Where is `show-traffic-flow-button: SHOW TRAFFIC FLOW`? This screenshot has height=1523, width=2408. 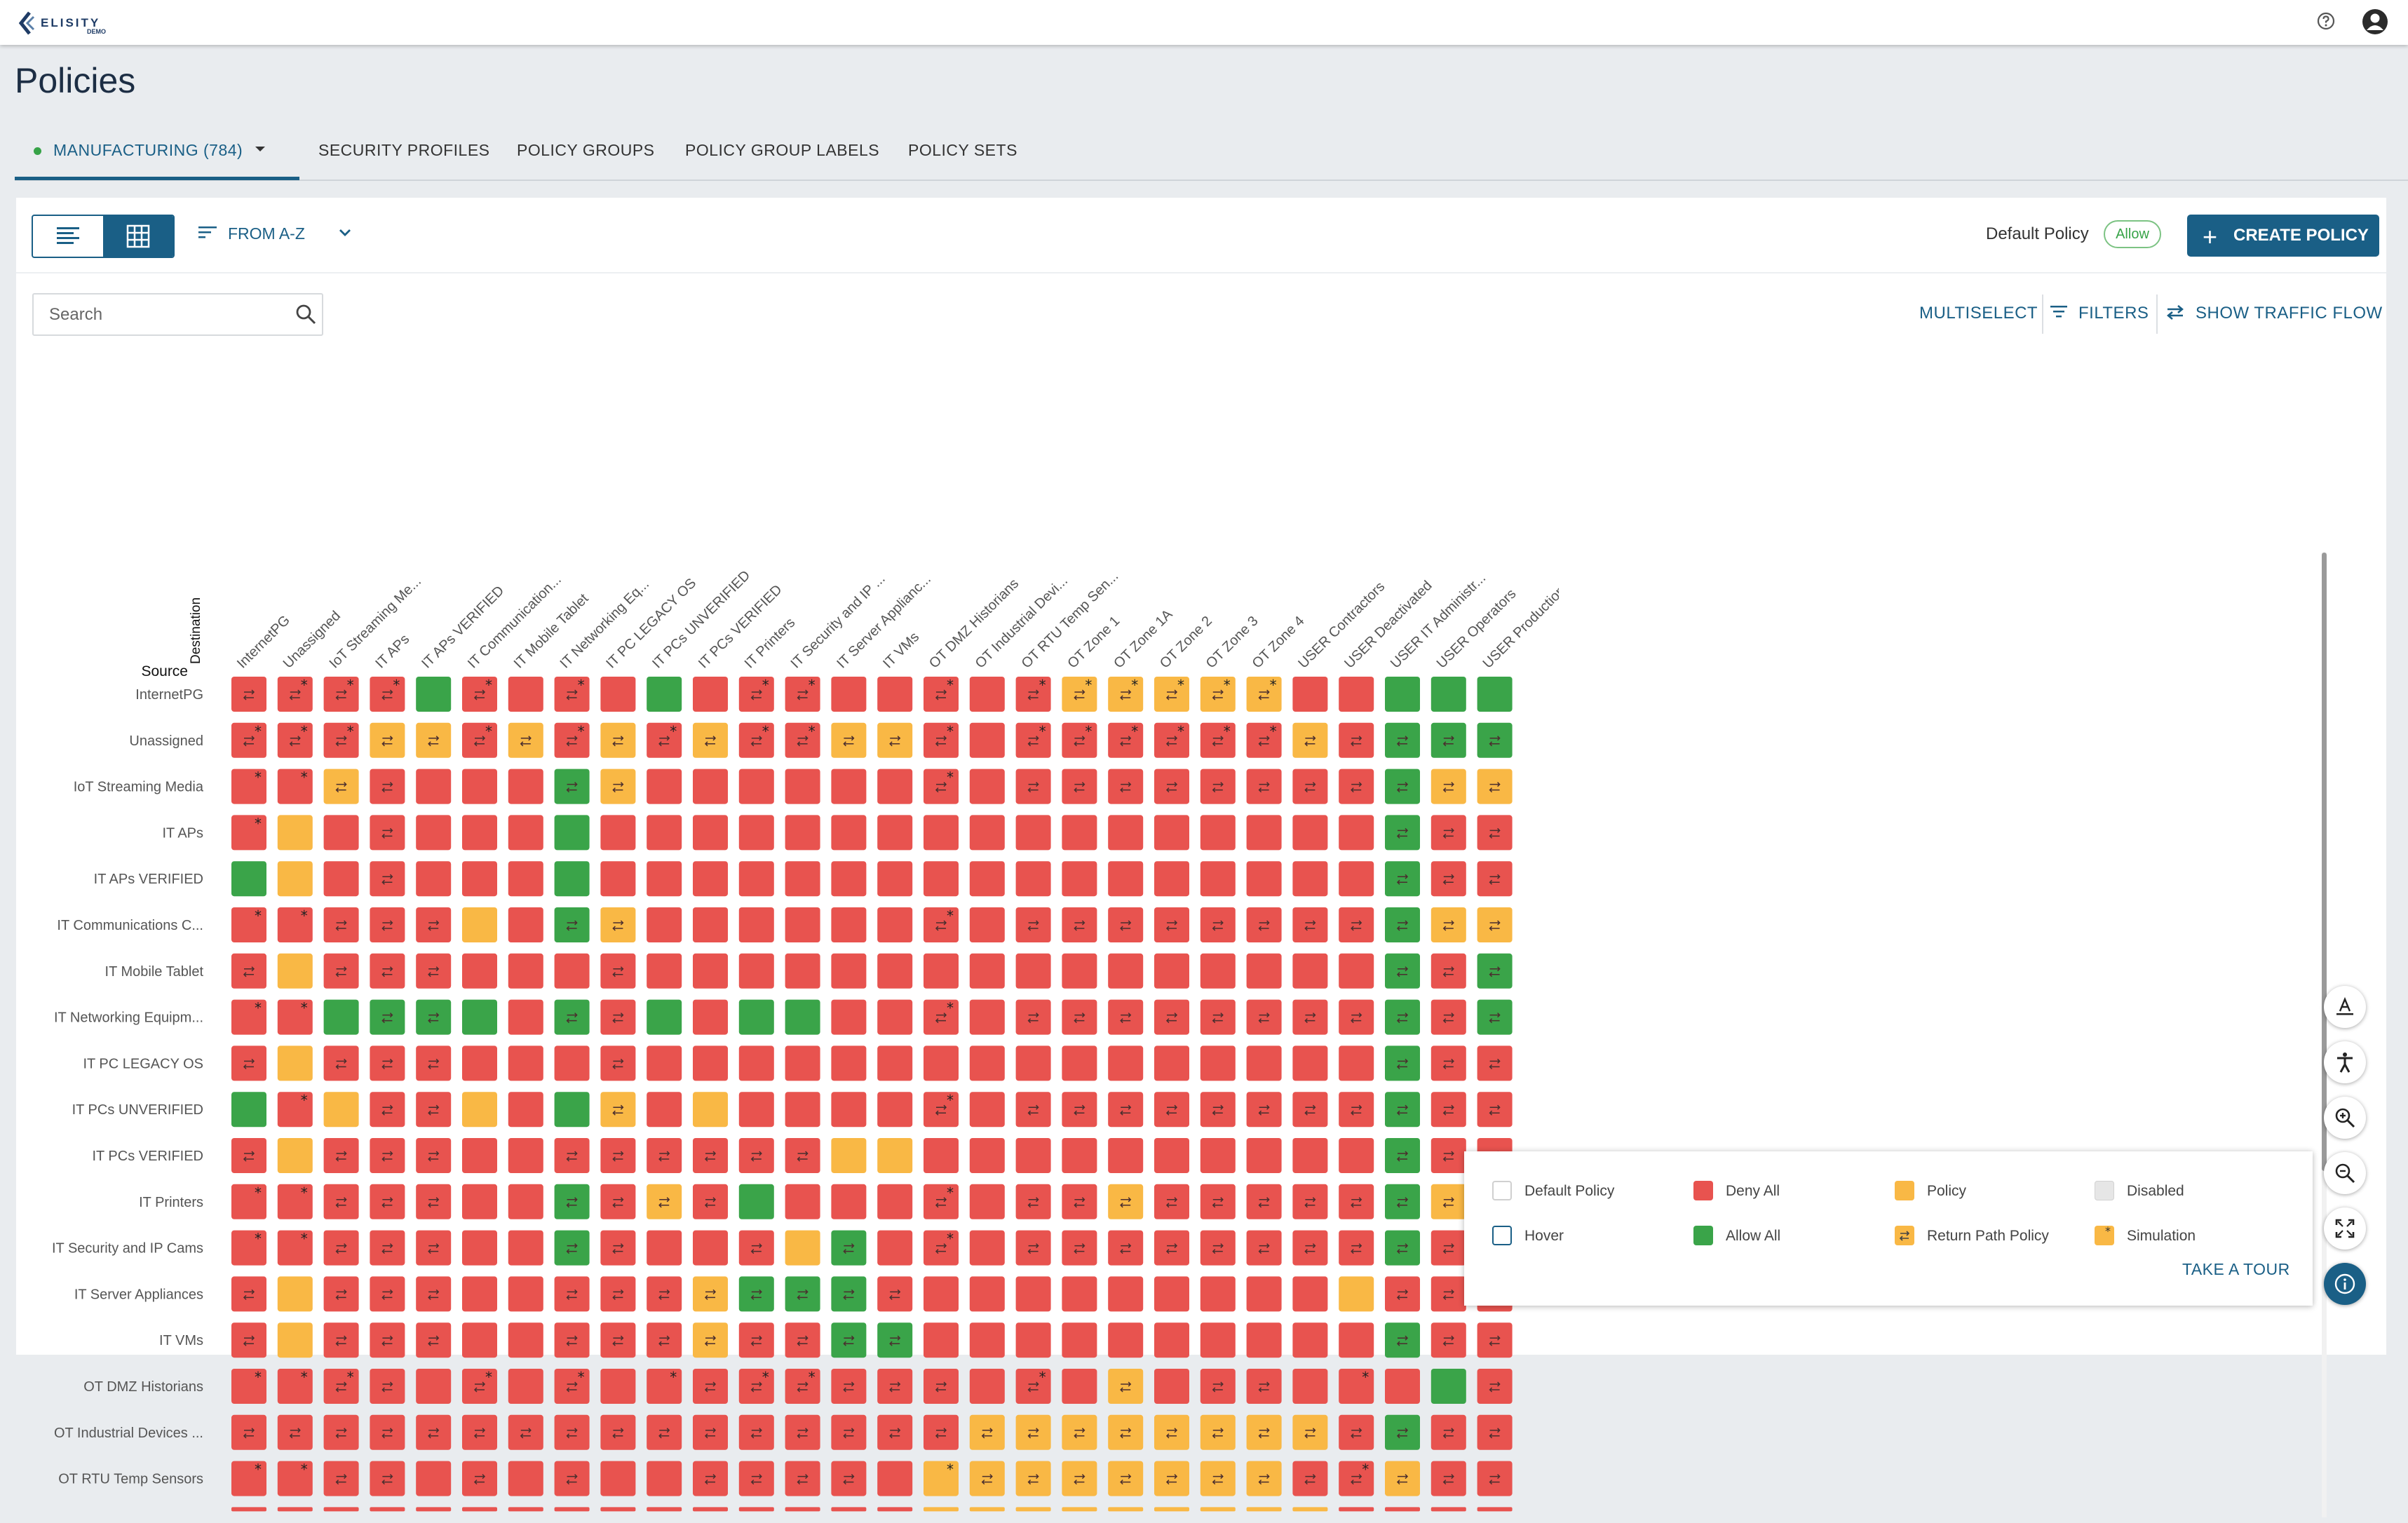
show-traffic-flow-button: SHOW TRAFFIC FLOW is located at coordinates (2273, 315).